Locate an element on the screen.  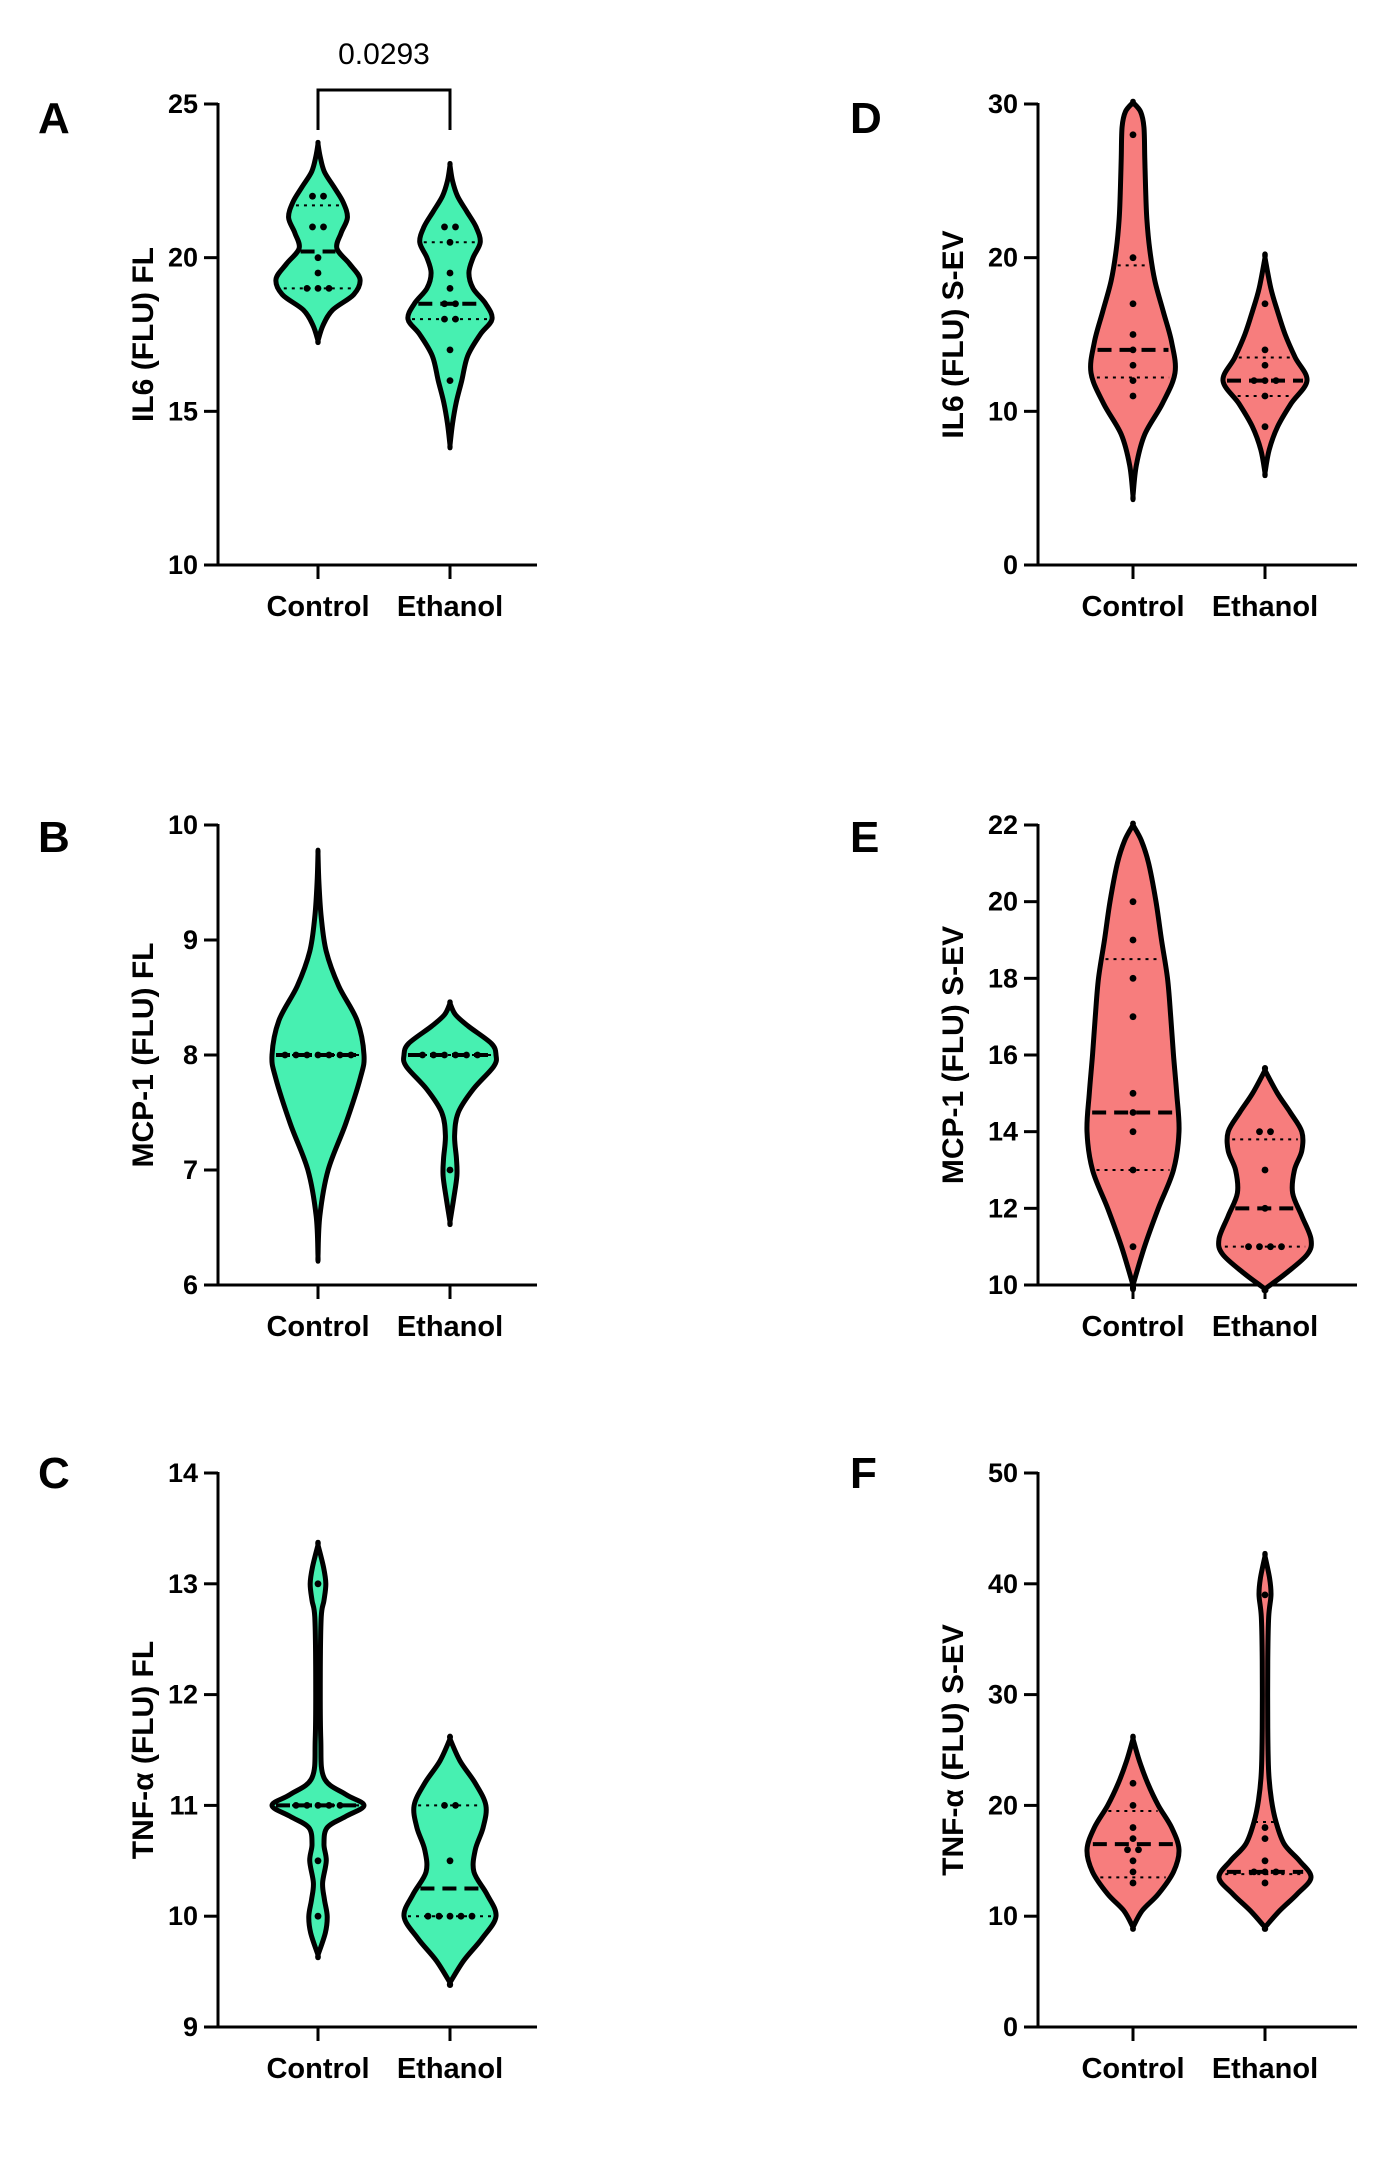
y-tick-label: 22 is located at coordinates (1003, 825).